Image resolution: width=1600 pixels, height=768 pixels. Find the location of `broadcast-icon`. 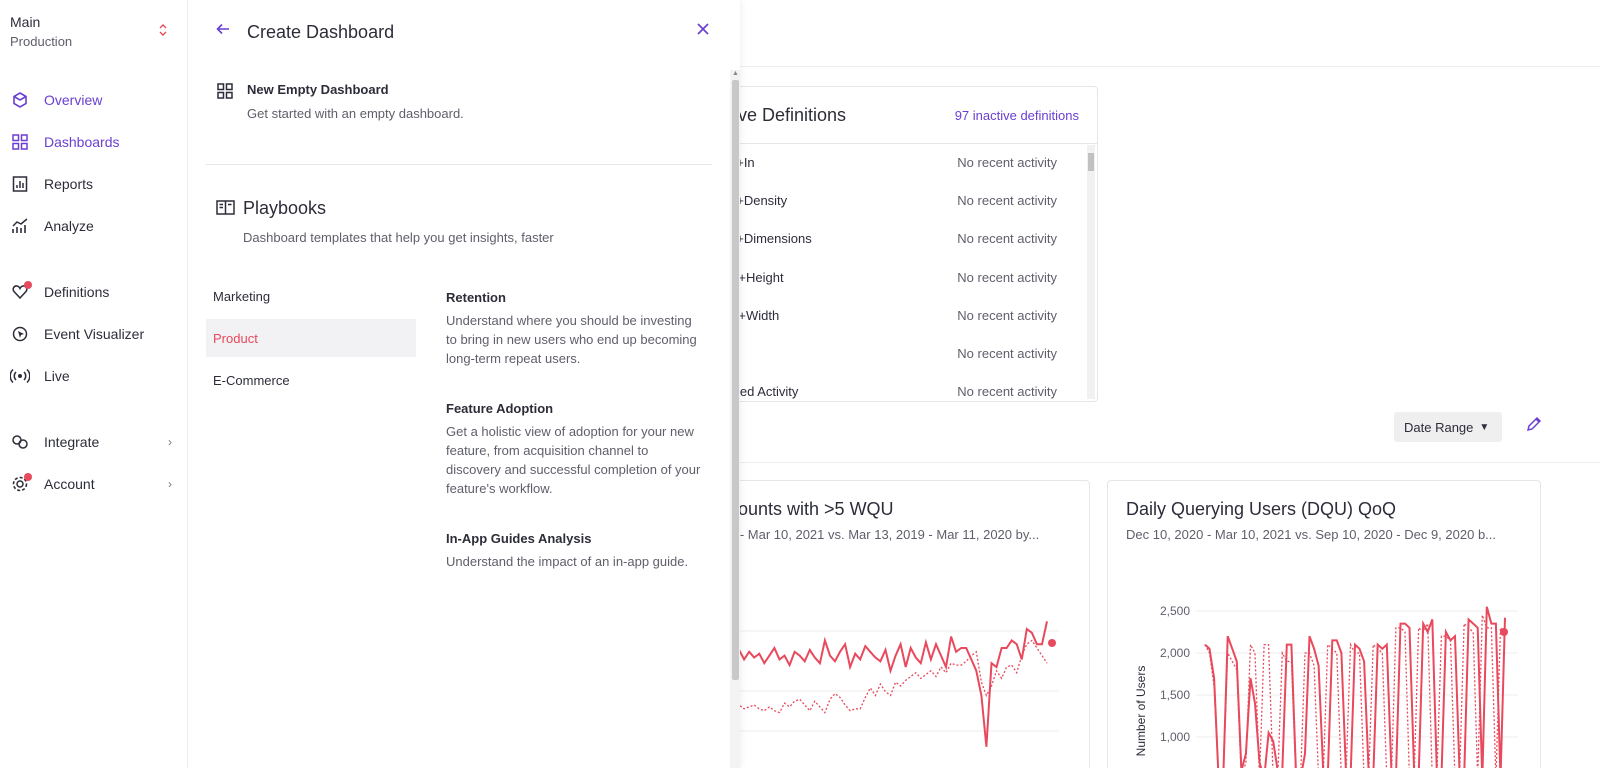

broadcast-icon is located at coordinates (20, 376).